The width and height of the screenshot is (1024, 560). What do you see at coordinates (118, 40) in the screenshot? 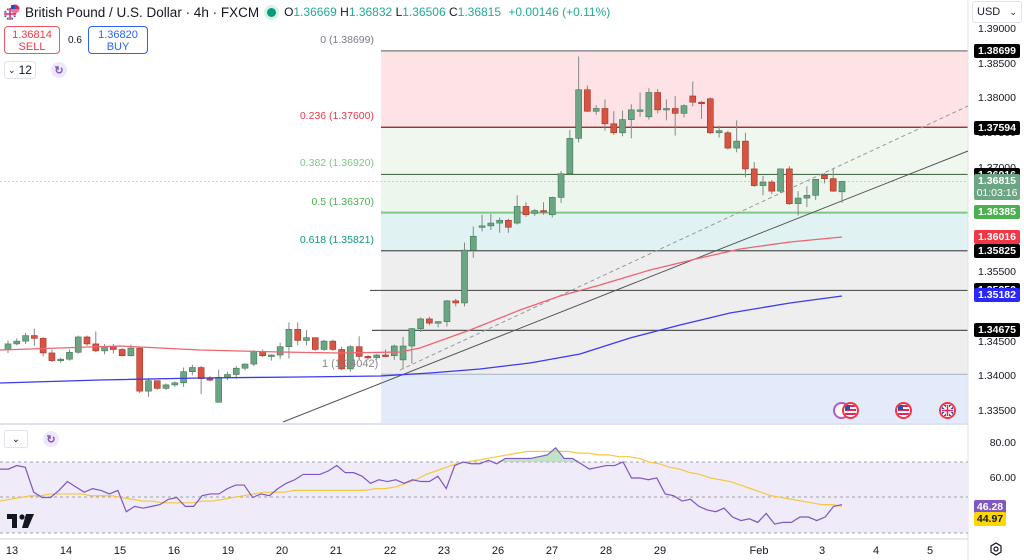
I see `buy-button: 1.36820 BUY` at bounding box center [118, 40].